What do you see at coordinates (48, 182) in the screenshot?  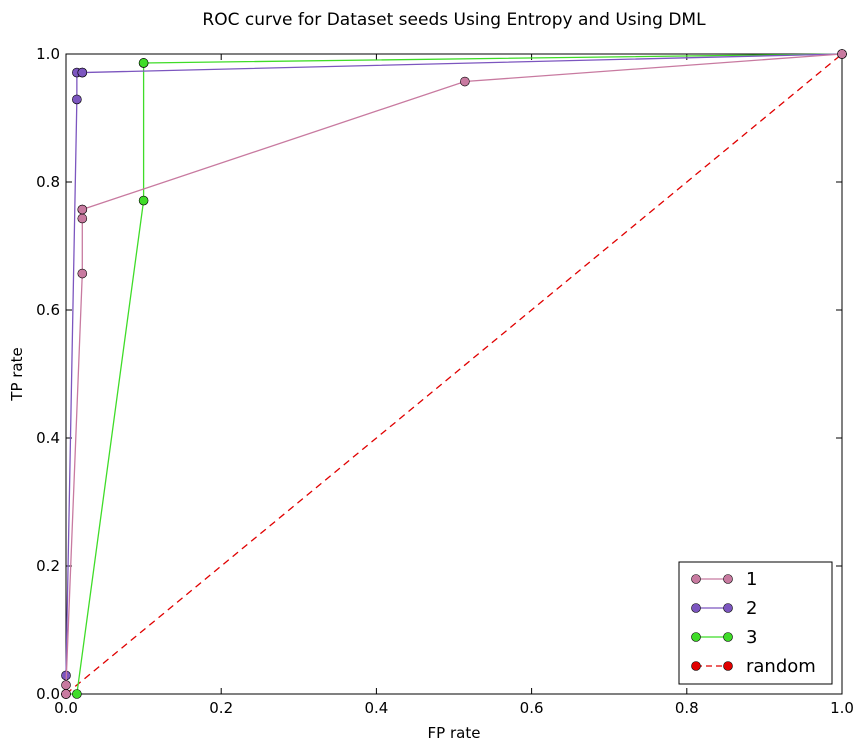 I see `y-tick-label: 0.8` at bounding box center [48, 182].